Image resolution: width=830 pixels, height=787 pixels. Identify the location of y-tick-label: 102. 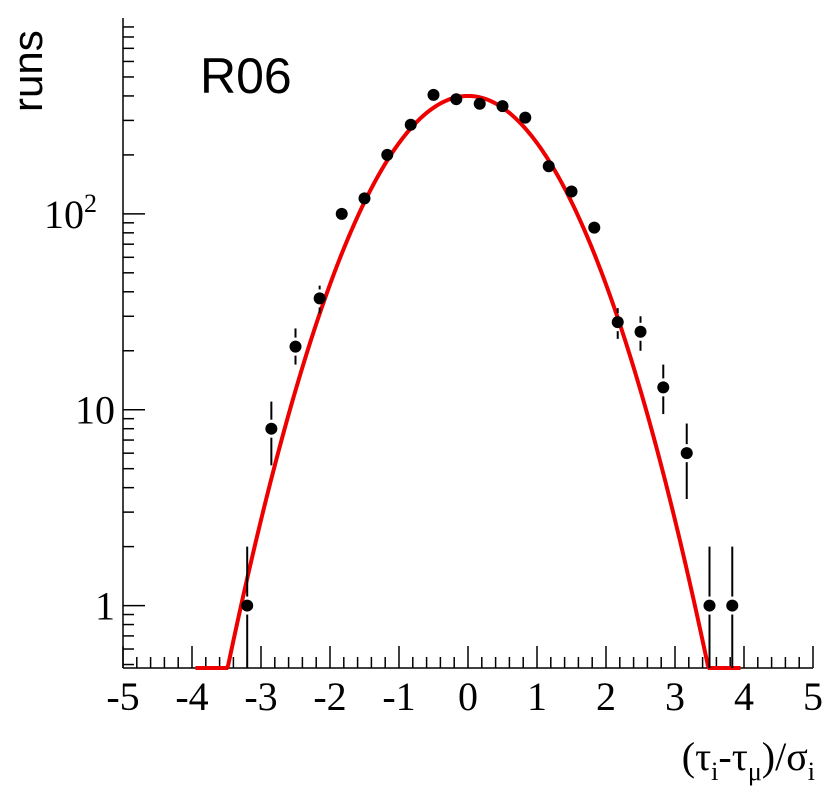
(70, 213).